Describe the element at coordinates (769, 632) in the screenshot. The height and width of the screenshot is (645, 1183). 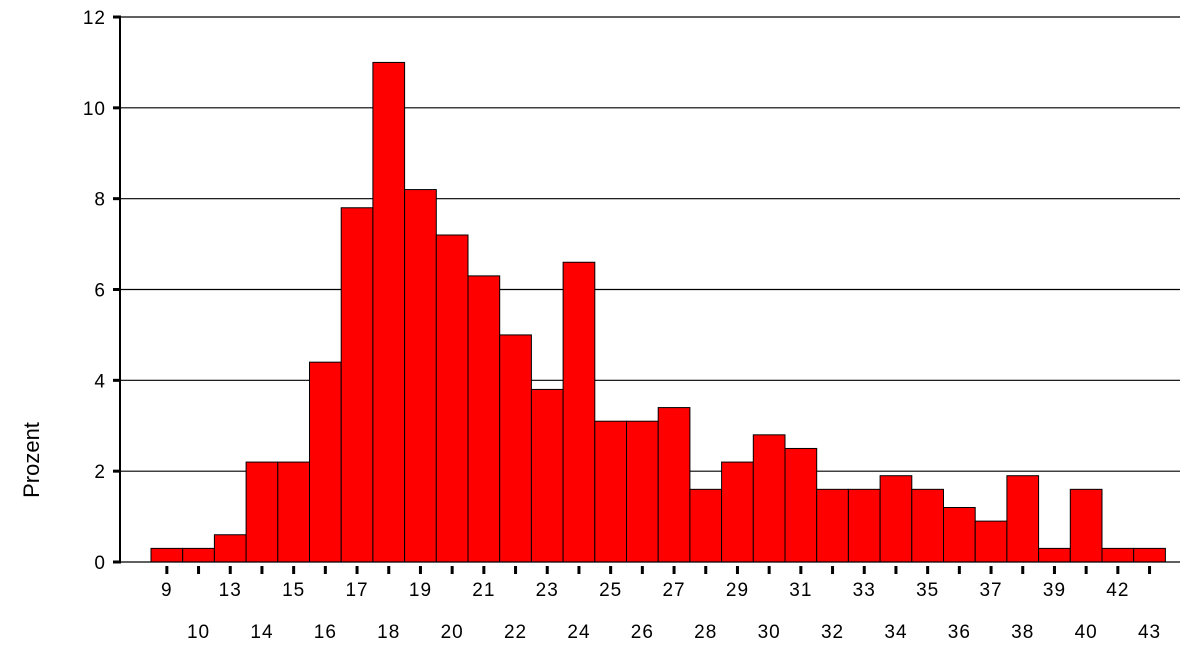
I see `x-tick-label: 30` at that location.